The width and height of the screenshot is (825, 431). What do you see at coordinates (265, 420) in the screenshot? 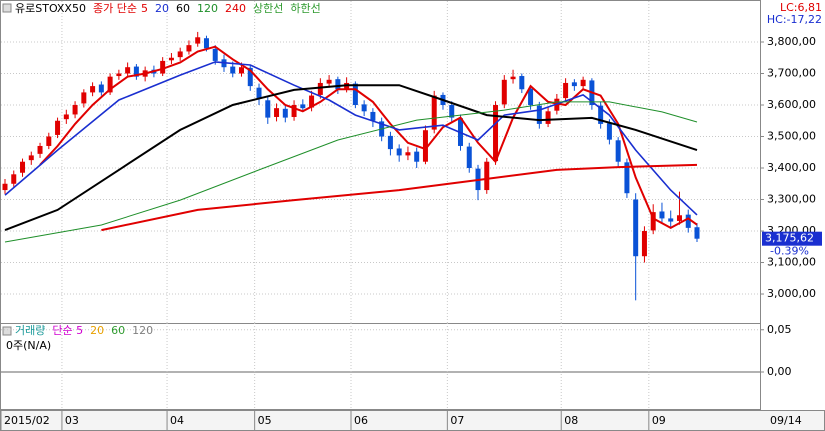
I see `x-tick-label: 05` at bounding box center [265, 420].